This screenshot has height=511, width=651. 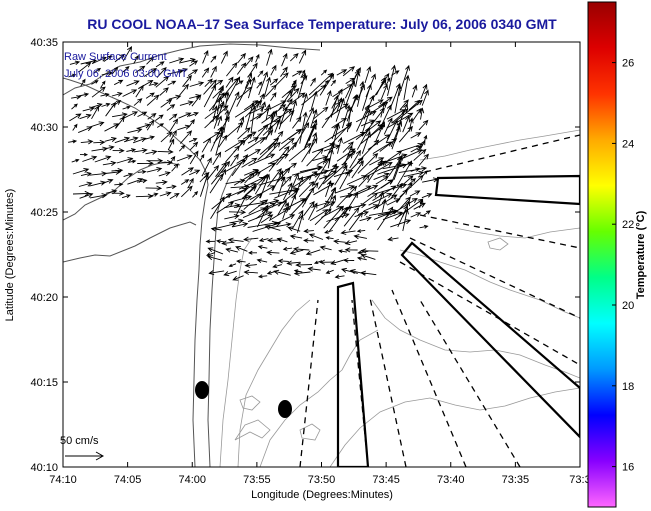 What do you see at coordinates (623, 266) in the screenshot?
I see `colorbar-ticks: 26 24 22 20 18 16` at bounding box center [623, 266].